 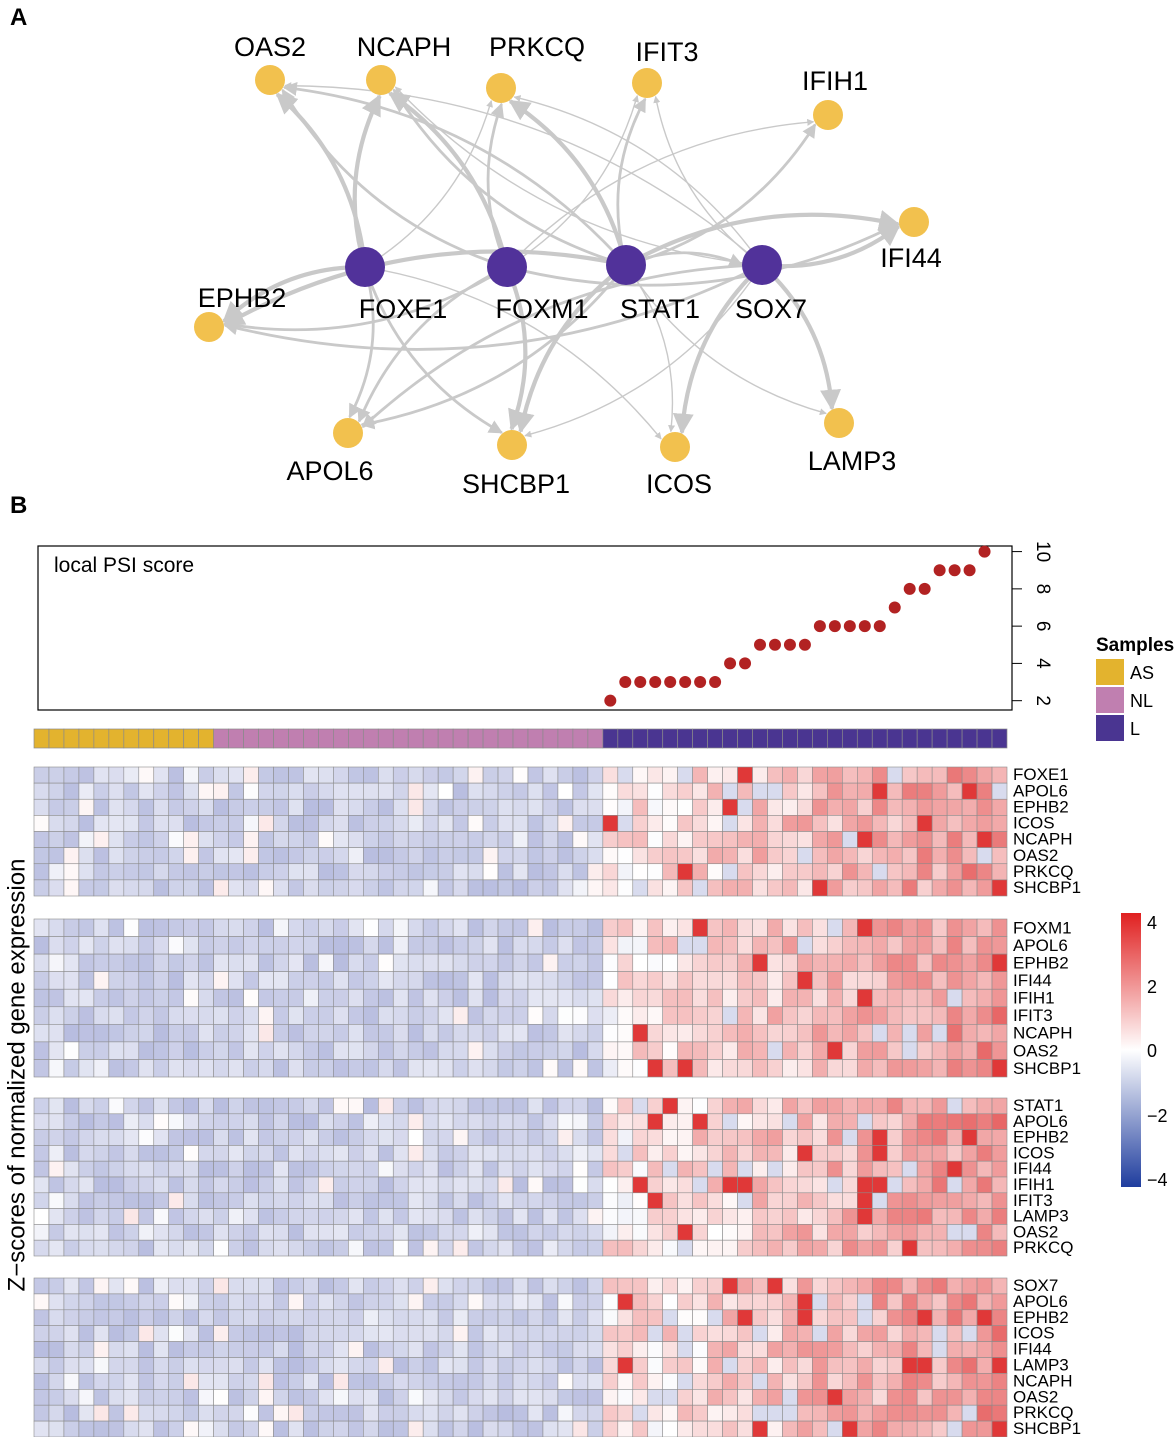 What do you see at coordinates (520, 738) in the screenshot?
I see `sample-annotation-bar` at bounding box center [520, 738].